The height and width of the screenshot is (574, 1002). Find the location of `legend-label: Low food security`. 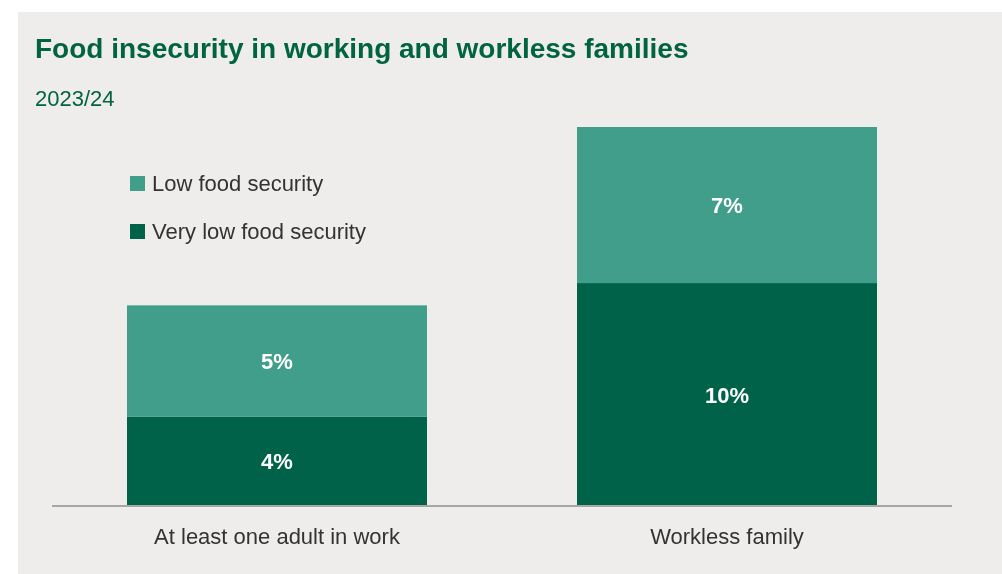

legend-label: Low food security is located at coordinates (238, 183).